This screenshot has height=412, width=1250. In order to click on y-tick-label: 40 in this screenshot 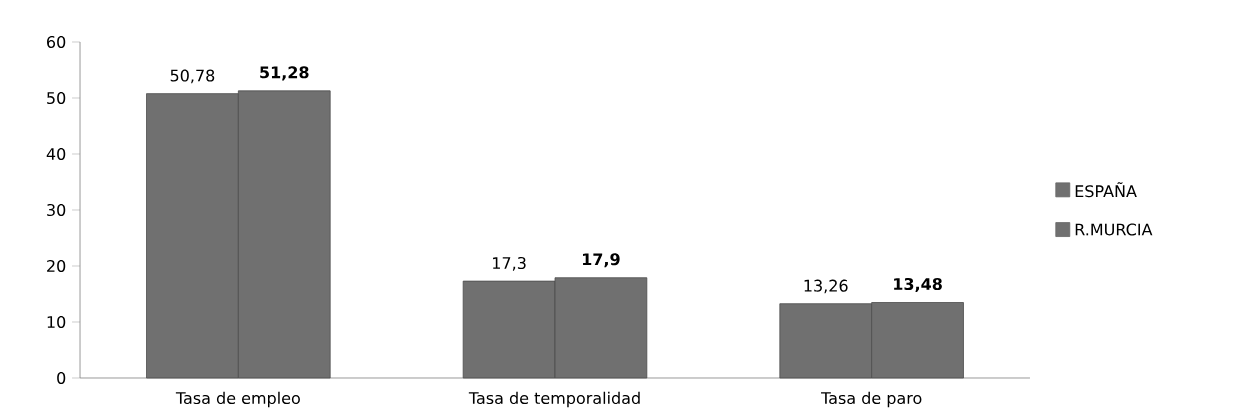, I will do `click(56, 154)`.